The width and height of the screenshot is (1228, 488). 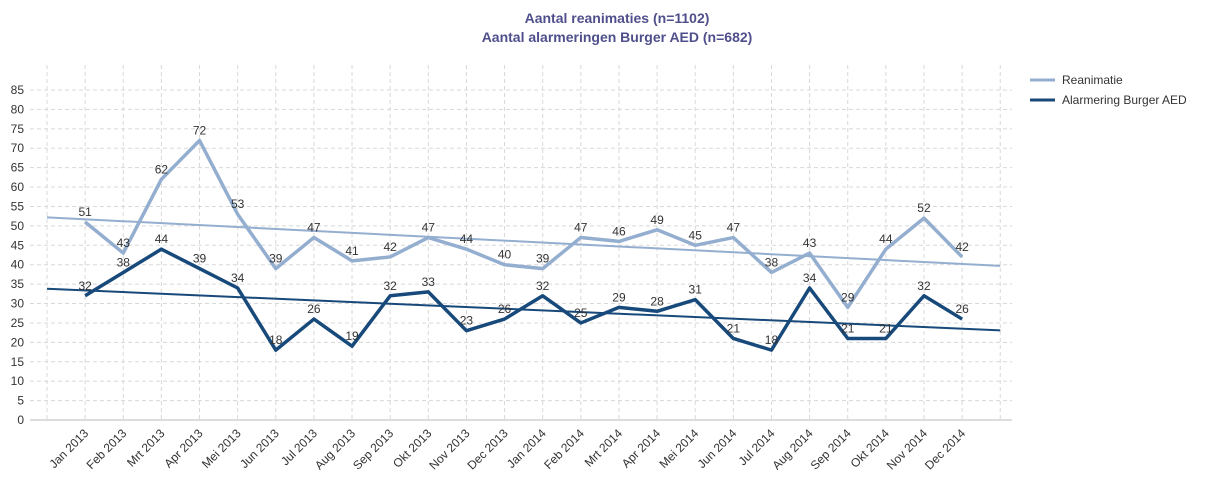 I want to click on y-tick-label: 45, so click(x=18, y=245).